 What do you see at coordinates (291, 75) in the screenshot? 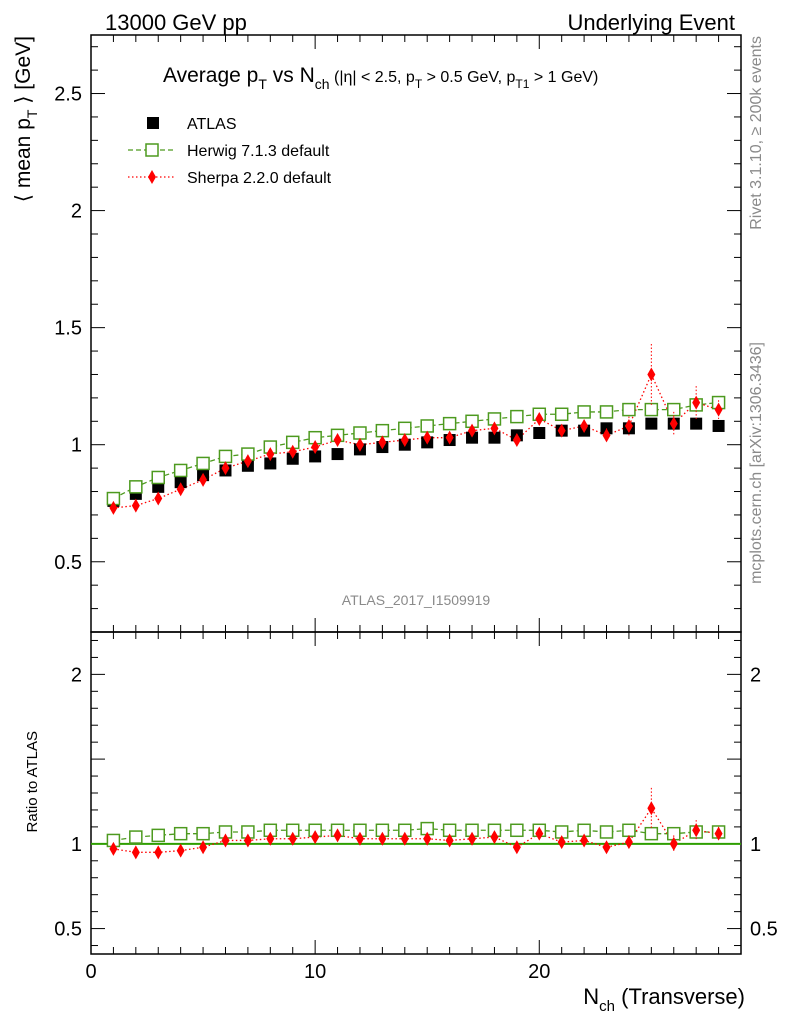
I see `title-mid: vs N` at bounding box center [291, 75].